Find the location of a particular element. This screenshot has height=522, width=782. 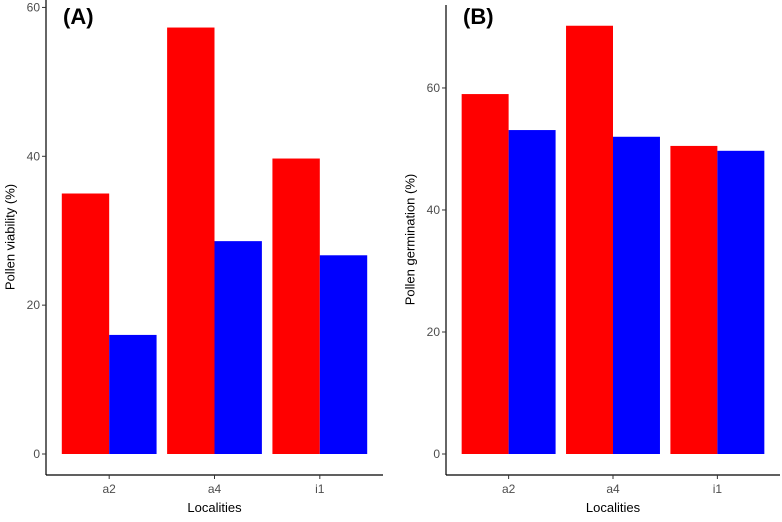

y-axis-title: Pollen viability (%) is located at coordinates (10, 237).